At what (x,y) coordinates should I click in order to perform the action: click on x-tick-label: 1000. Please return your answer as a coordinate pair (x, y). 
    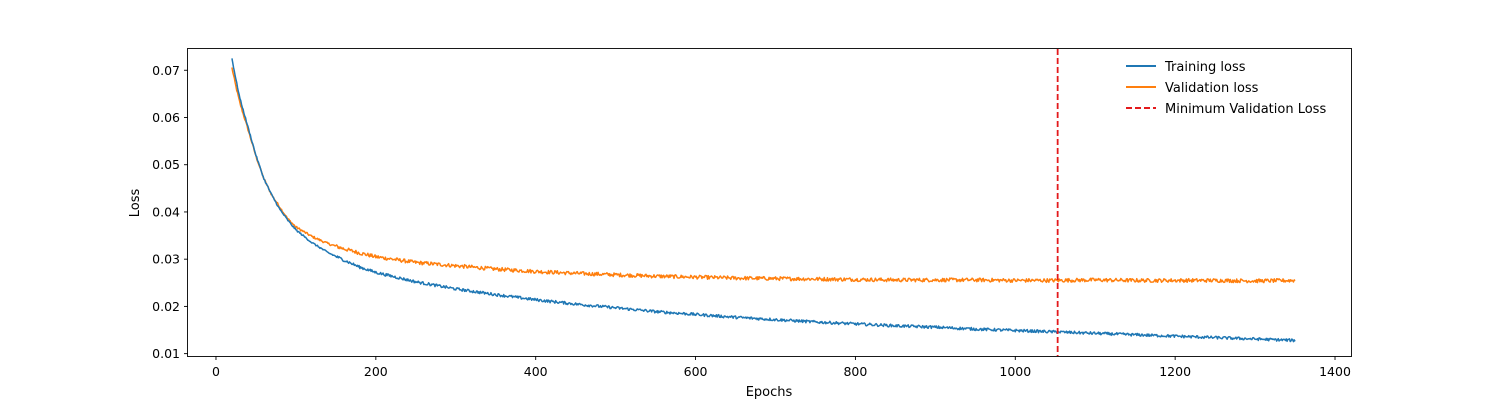
    Looking at the image, I should click on (1015, 371).